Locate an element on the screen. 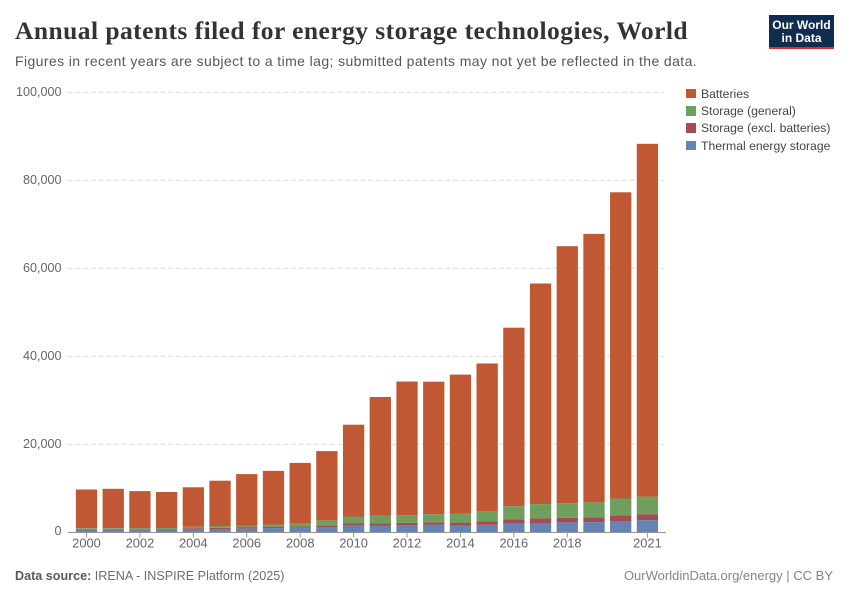 The width and height of the screenshot is (850, 600). svg-text: 2010 is located at coordinates (353, 543).